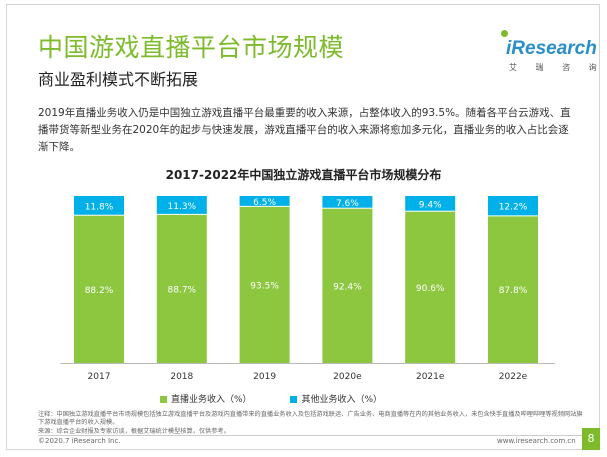  What do you see at coordinates (513, 377) in the screenshot?
I see `x-tick-label-2022e: 2022e` at bounding box center [513, 377].